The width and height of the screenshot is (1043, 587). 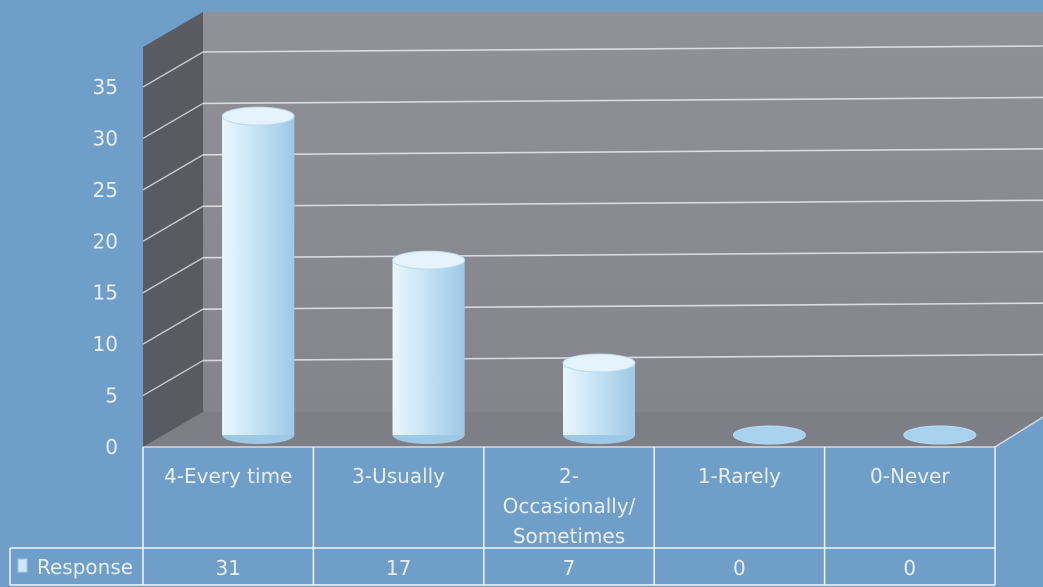 I want to click on category-label-line: 3-Usually, so click(x=398, y=476).